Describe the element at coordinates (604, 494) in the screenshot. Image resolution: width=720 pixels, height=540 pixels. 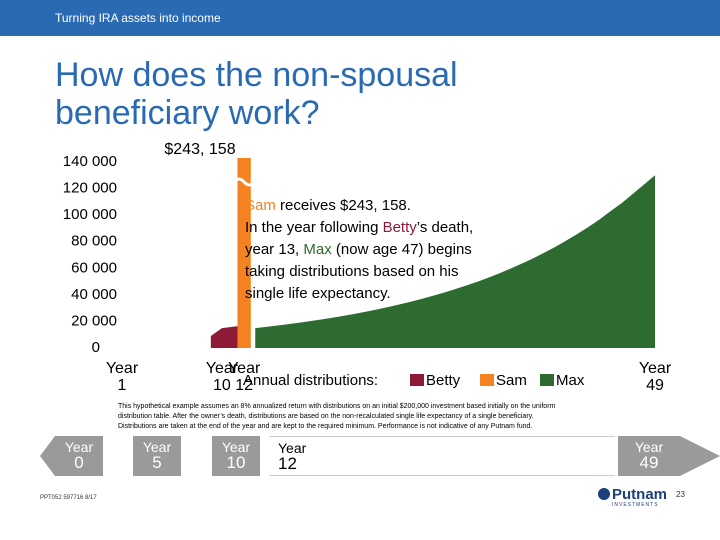
I see `logo-icon` at that location.